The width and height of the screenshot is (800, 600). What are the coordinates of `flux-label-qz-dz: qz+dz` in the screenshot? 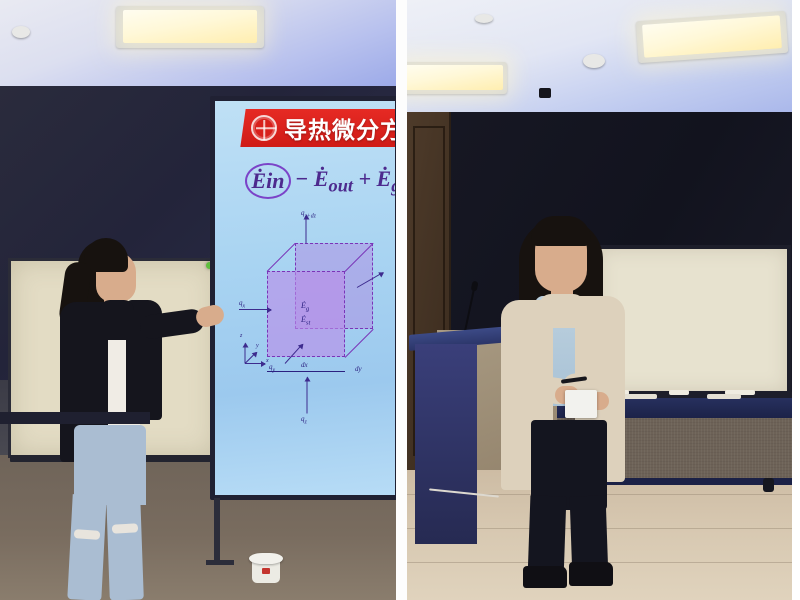 It's located at (308, 214).